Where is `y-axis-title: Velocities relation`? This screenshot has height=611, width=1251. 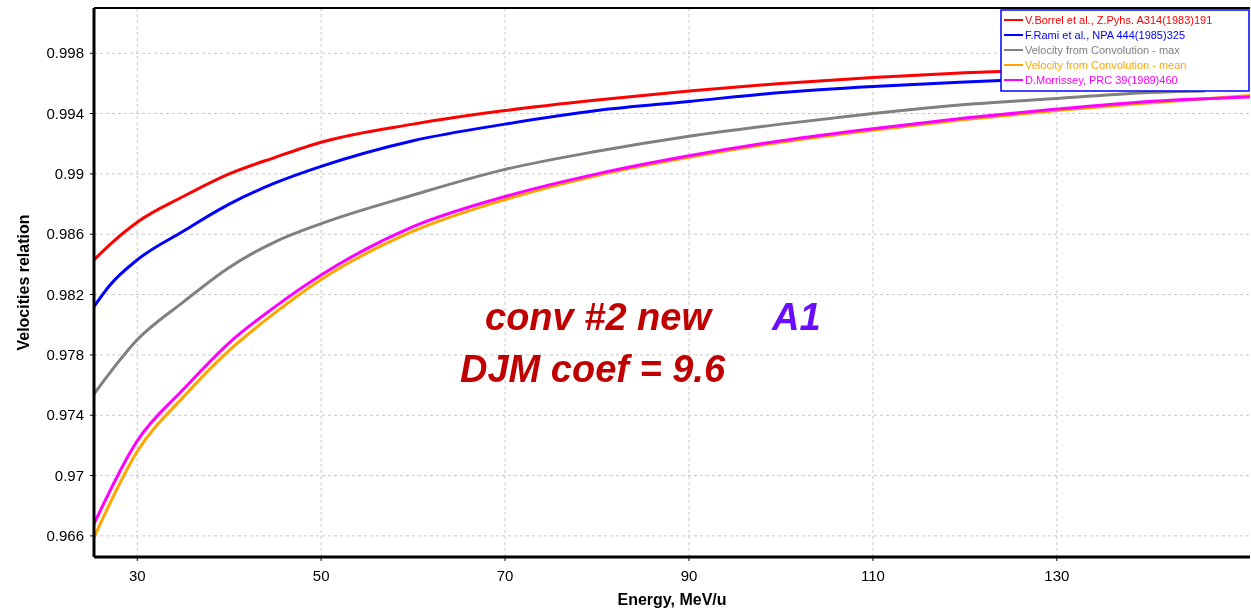 y-axis-title: Velocities relation is located at coordinates (23, 282).